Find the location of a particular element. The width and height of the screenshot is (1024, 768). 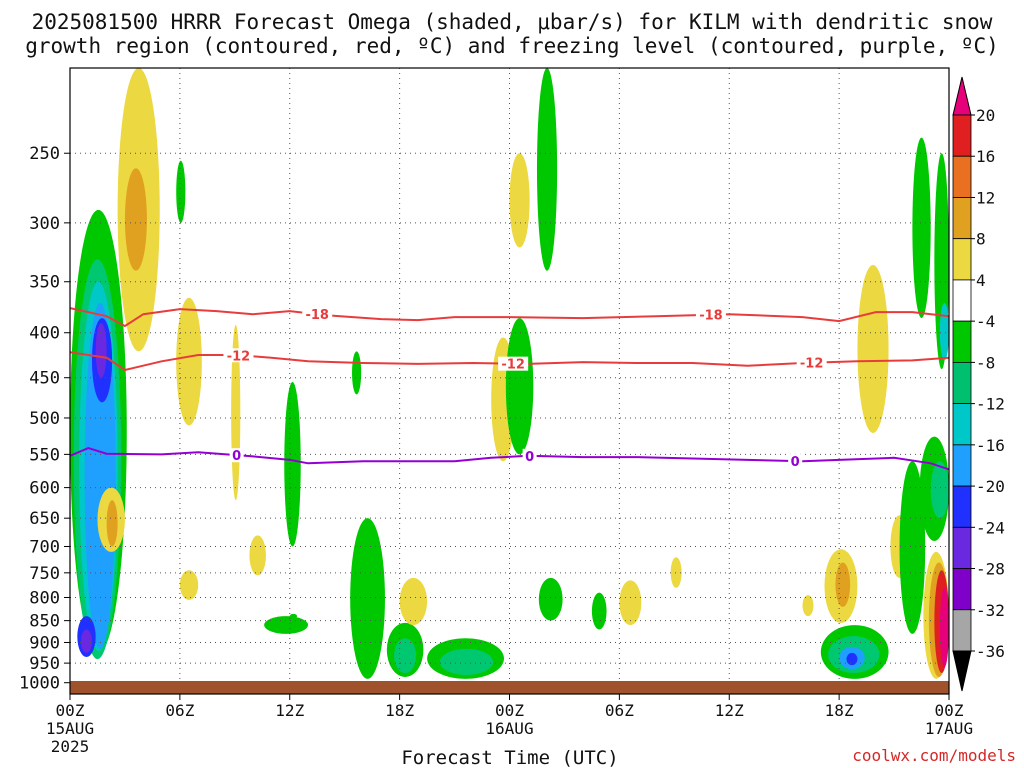

credit-text: coolwx.com/models is located at coordinates (934, 755).